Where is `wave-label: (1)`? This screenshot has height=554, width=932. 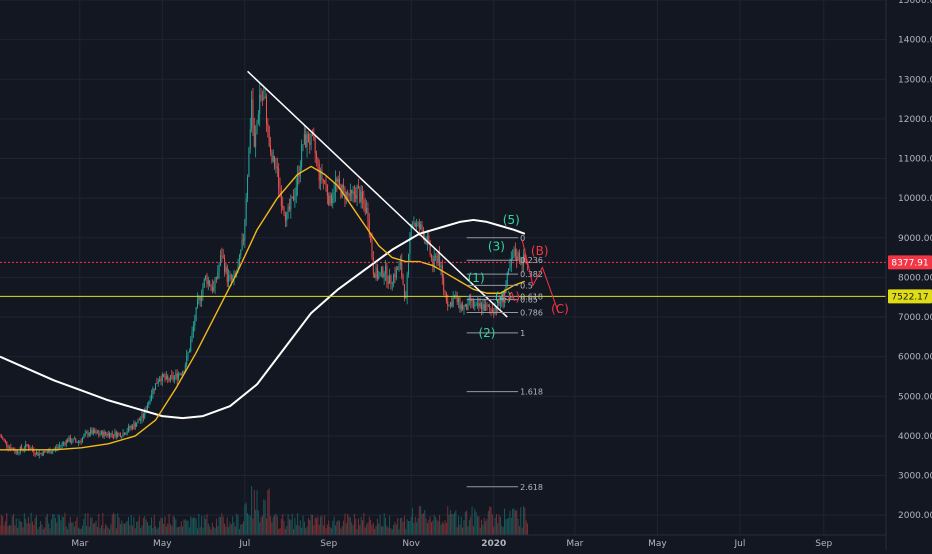
wave-label: (1) is located at coordinates (476, 278).